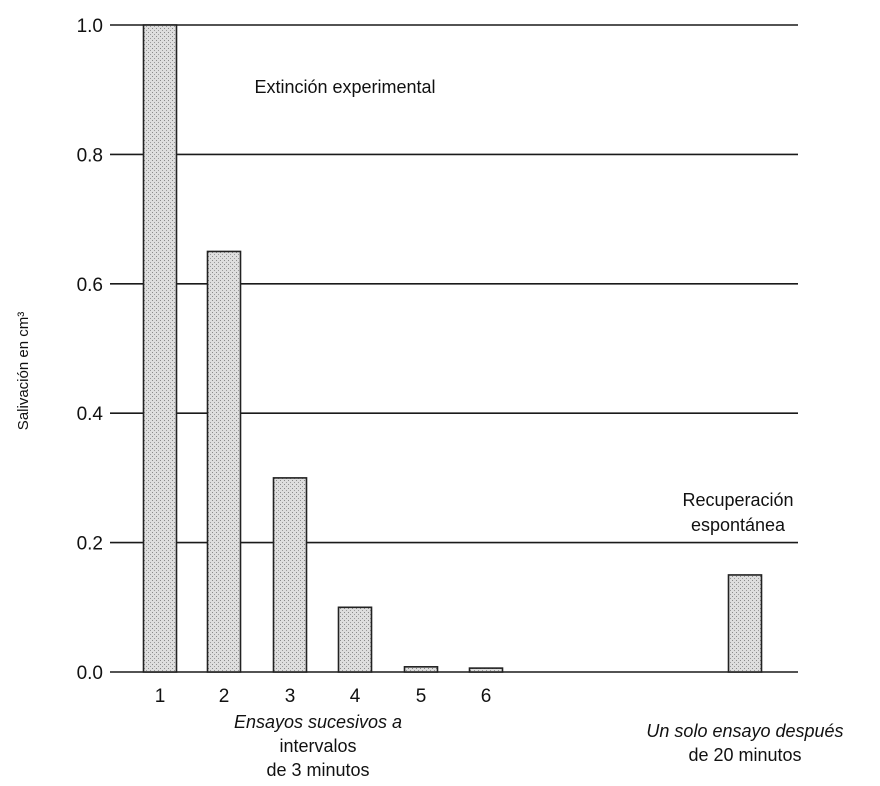  What do you see at coordinates (344, 87) in the screenshot?
I see `annotation-extincion: Extinción experimental` at bounding box center [344, 87].